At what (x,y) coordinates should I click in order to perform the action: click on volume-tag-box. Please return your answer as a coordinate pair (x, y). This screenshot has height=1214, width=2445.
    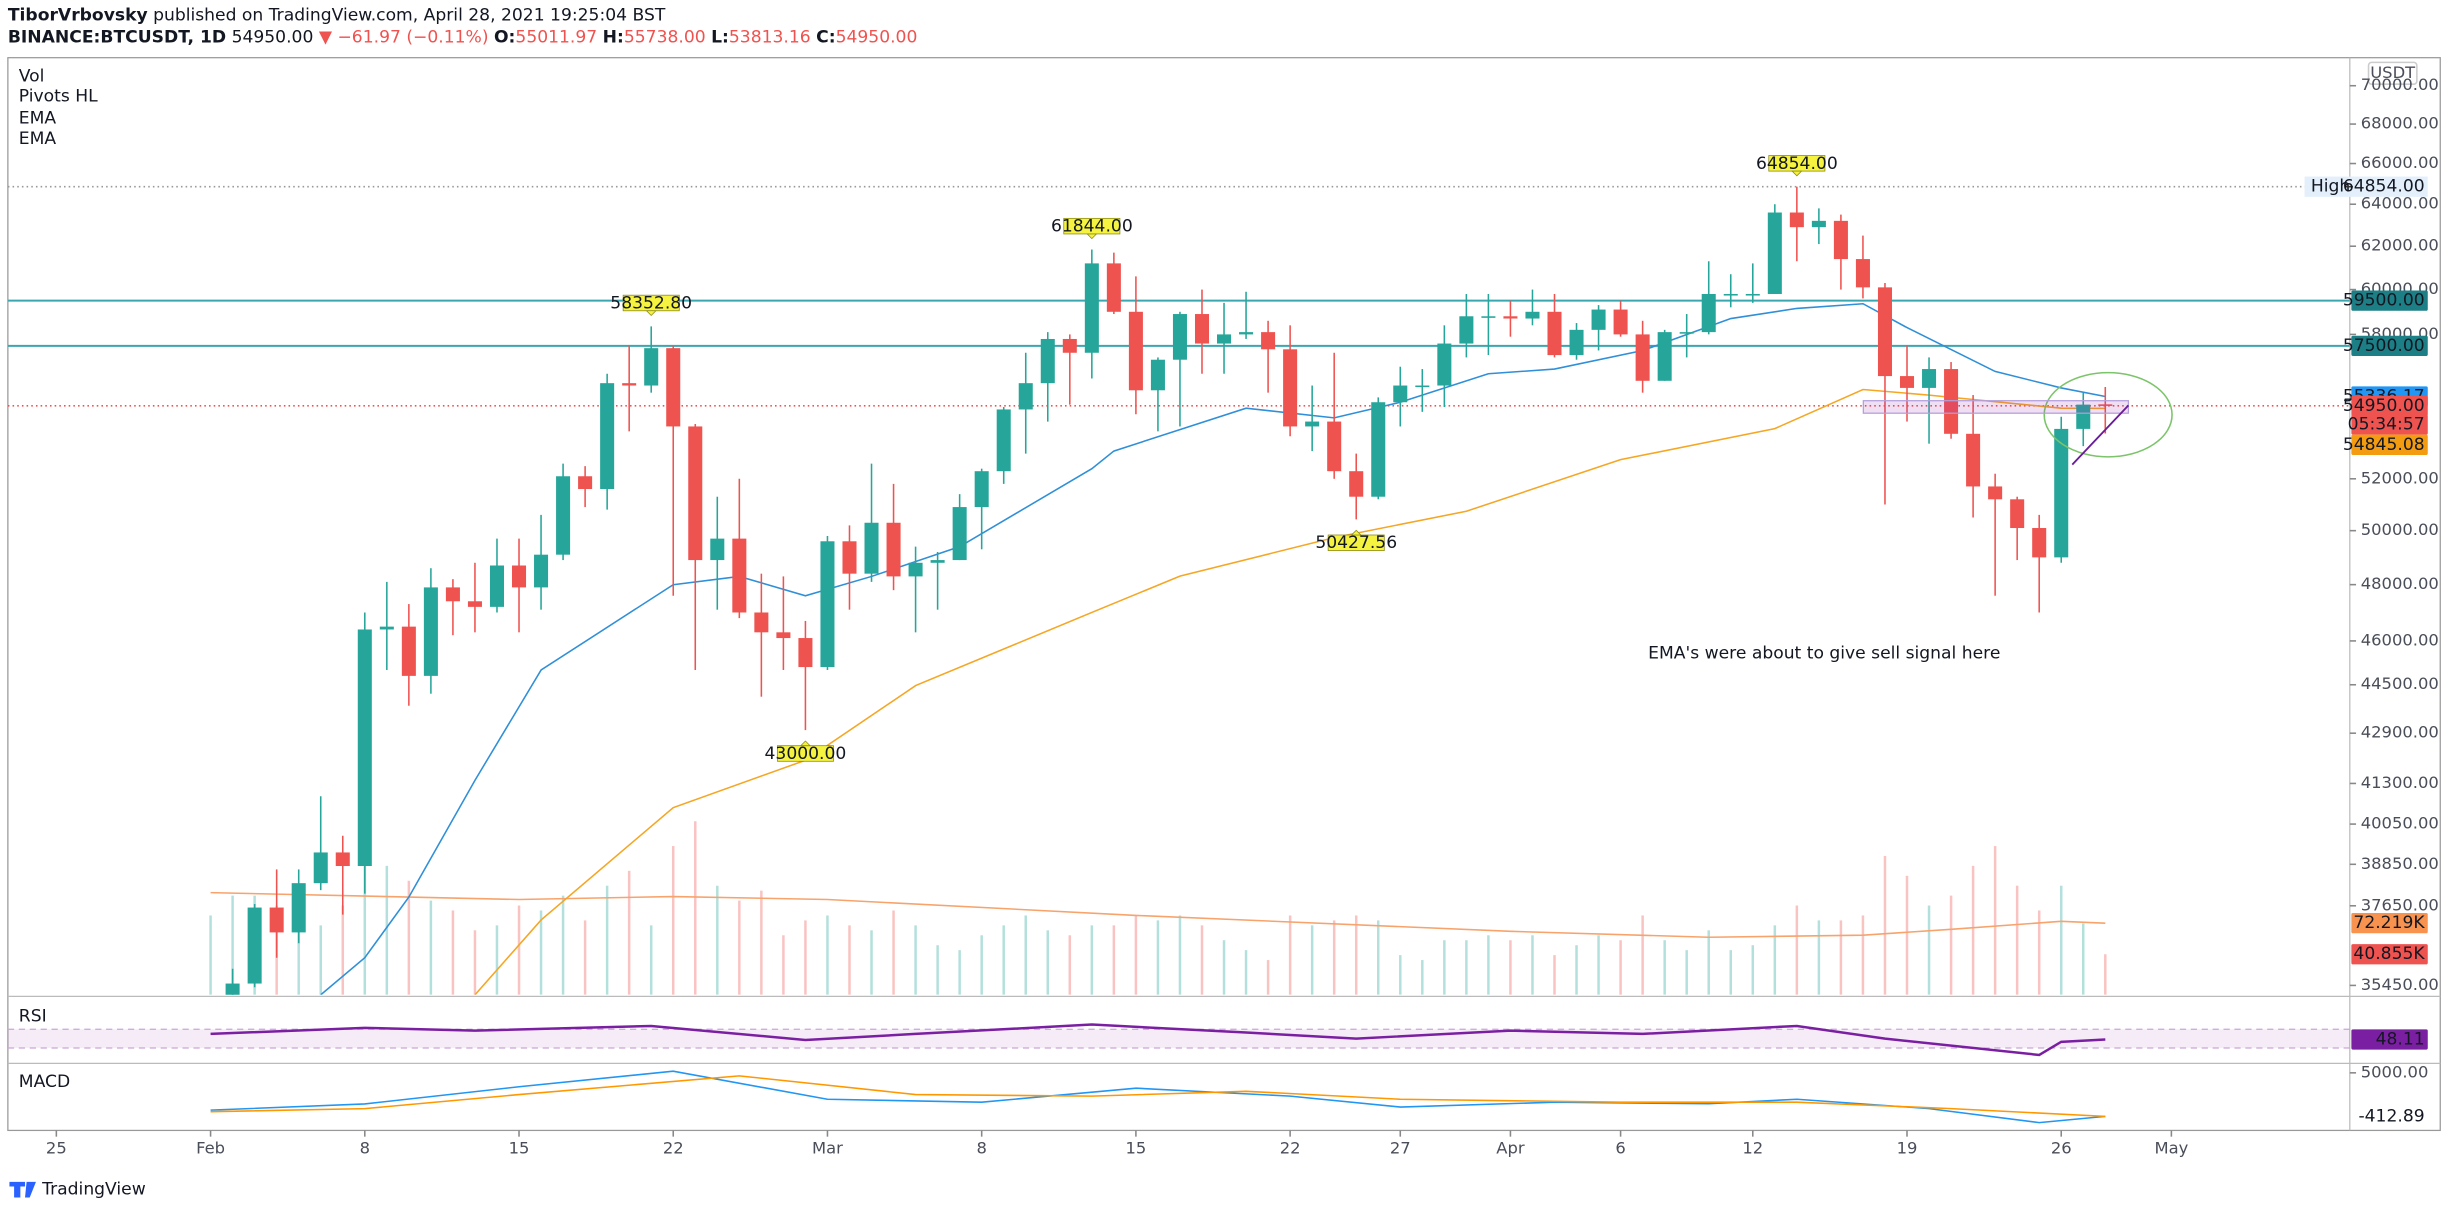
    Looking at the image, I should click on (2389, 954).